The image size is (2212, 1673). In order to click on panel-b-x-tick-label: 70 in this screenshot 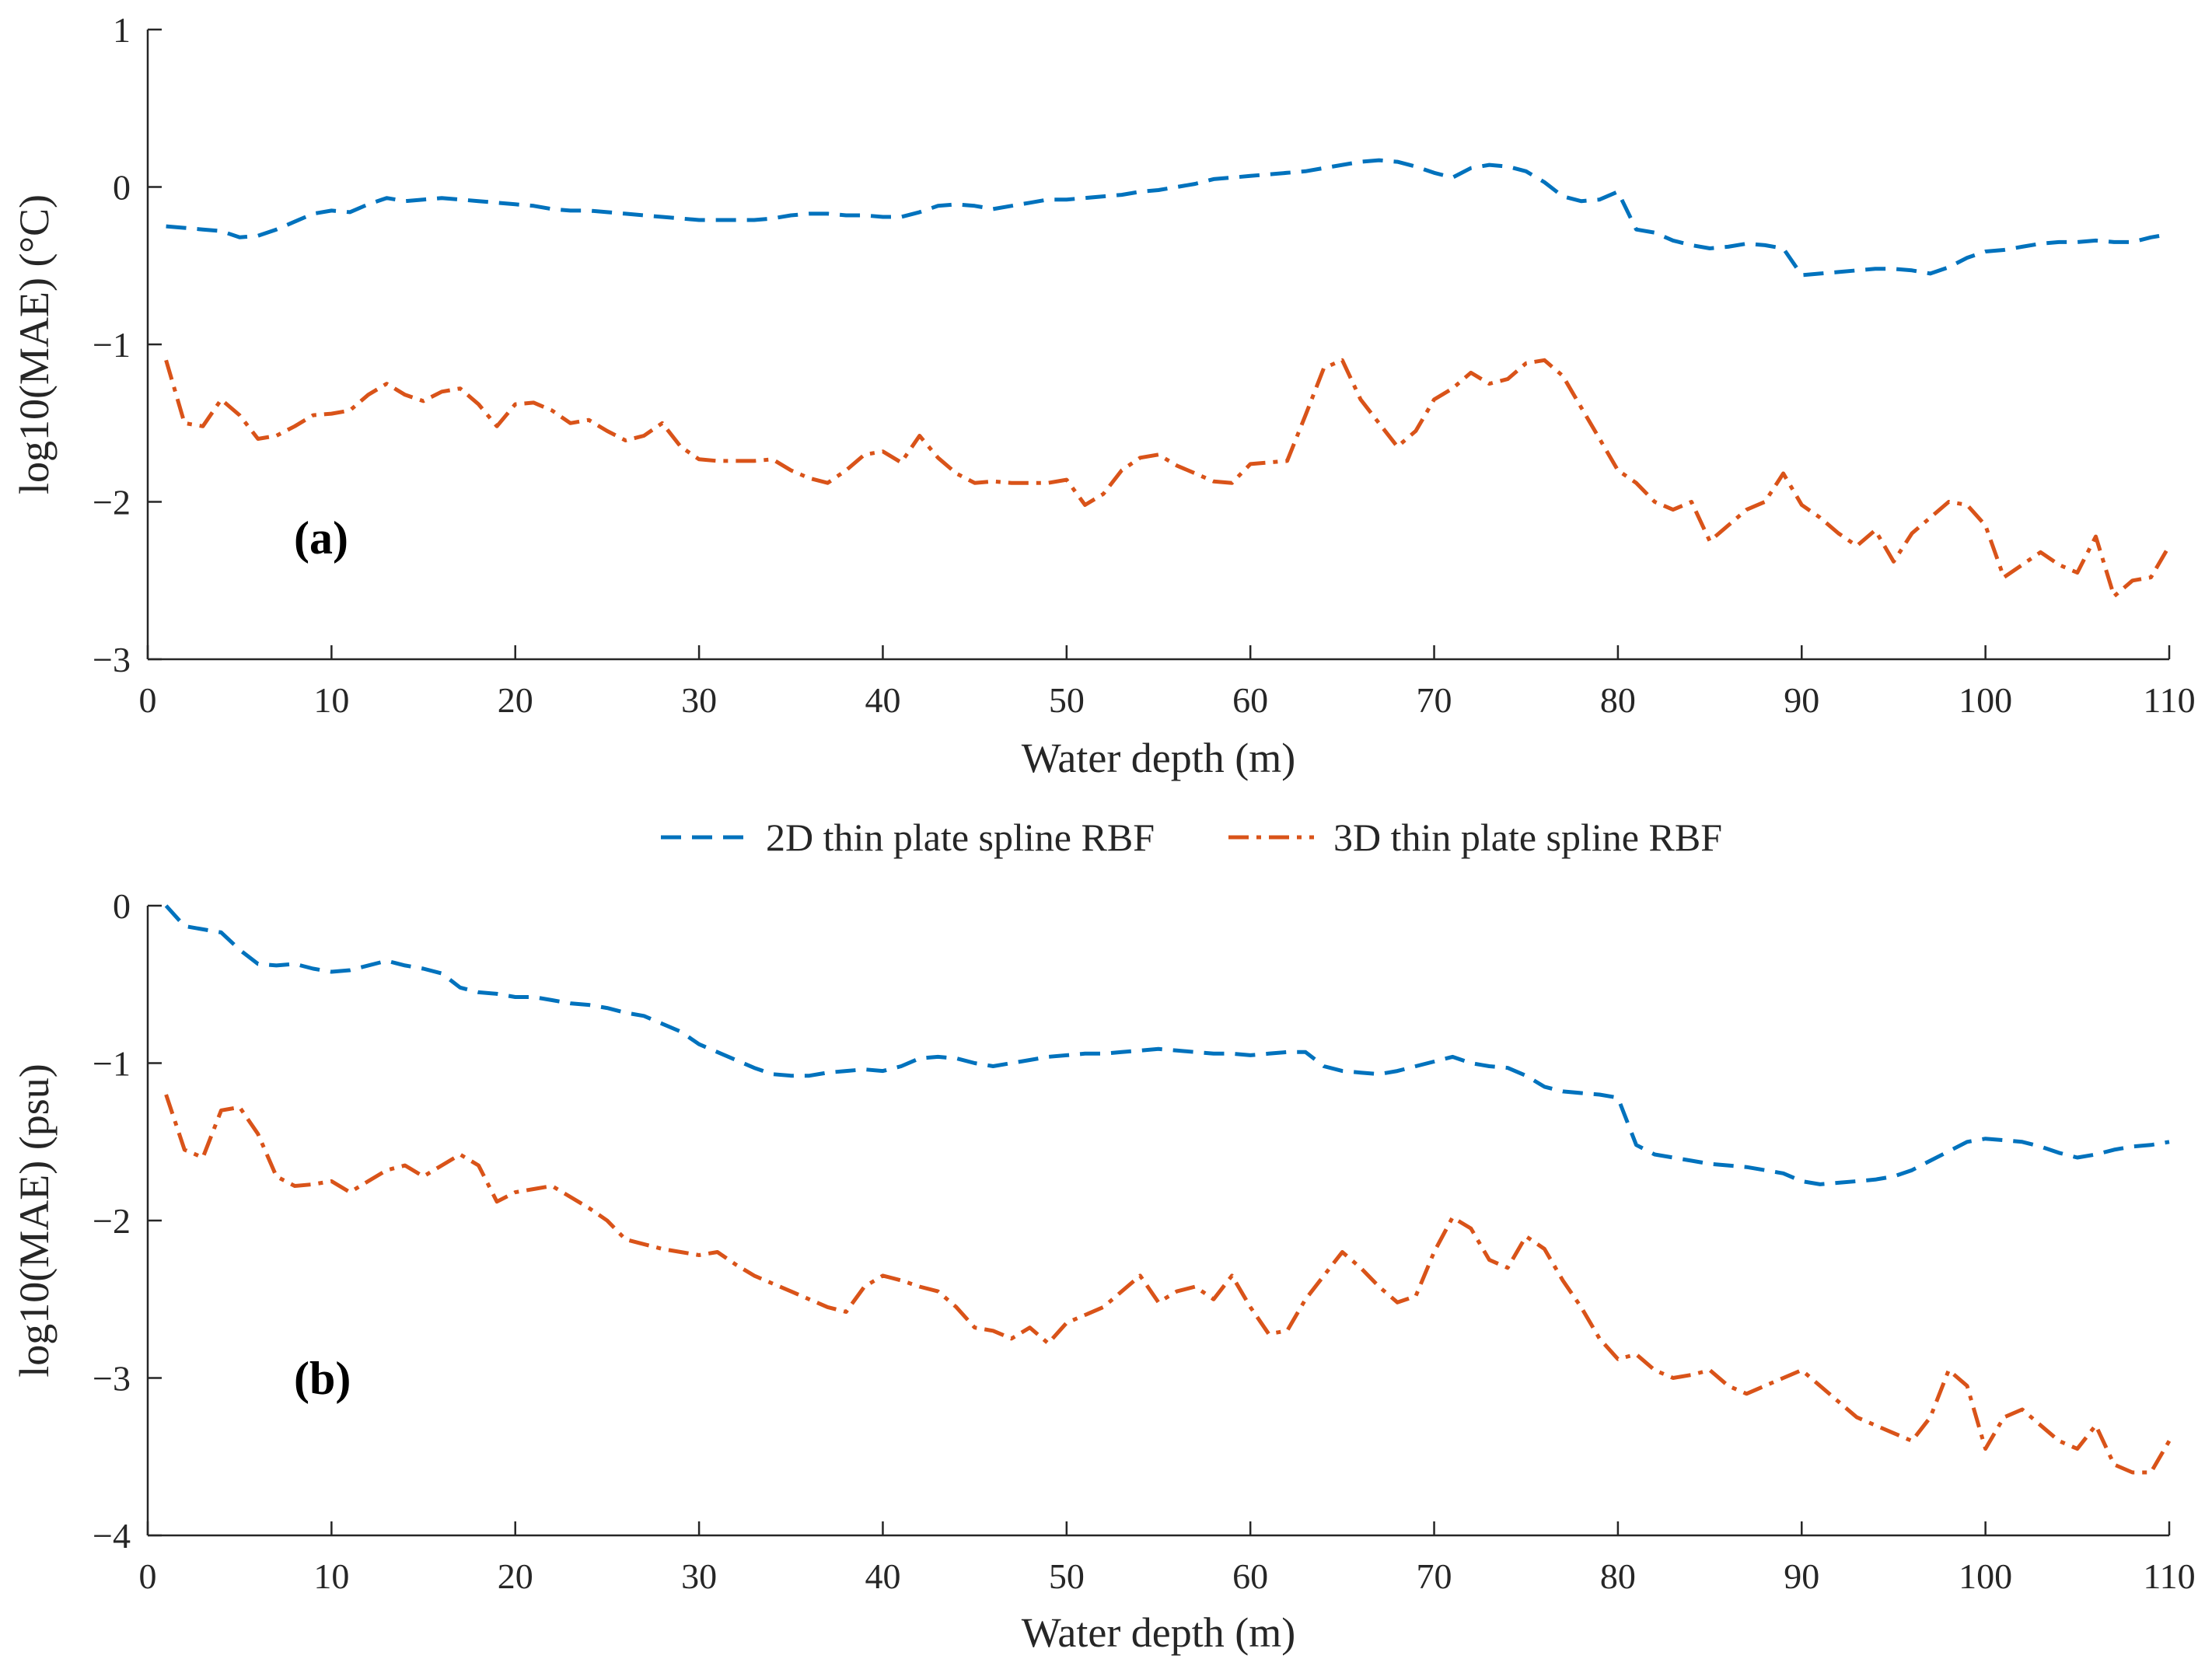, I will do `click(1434, 1576)`.